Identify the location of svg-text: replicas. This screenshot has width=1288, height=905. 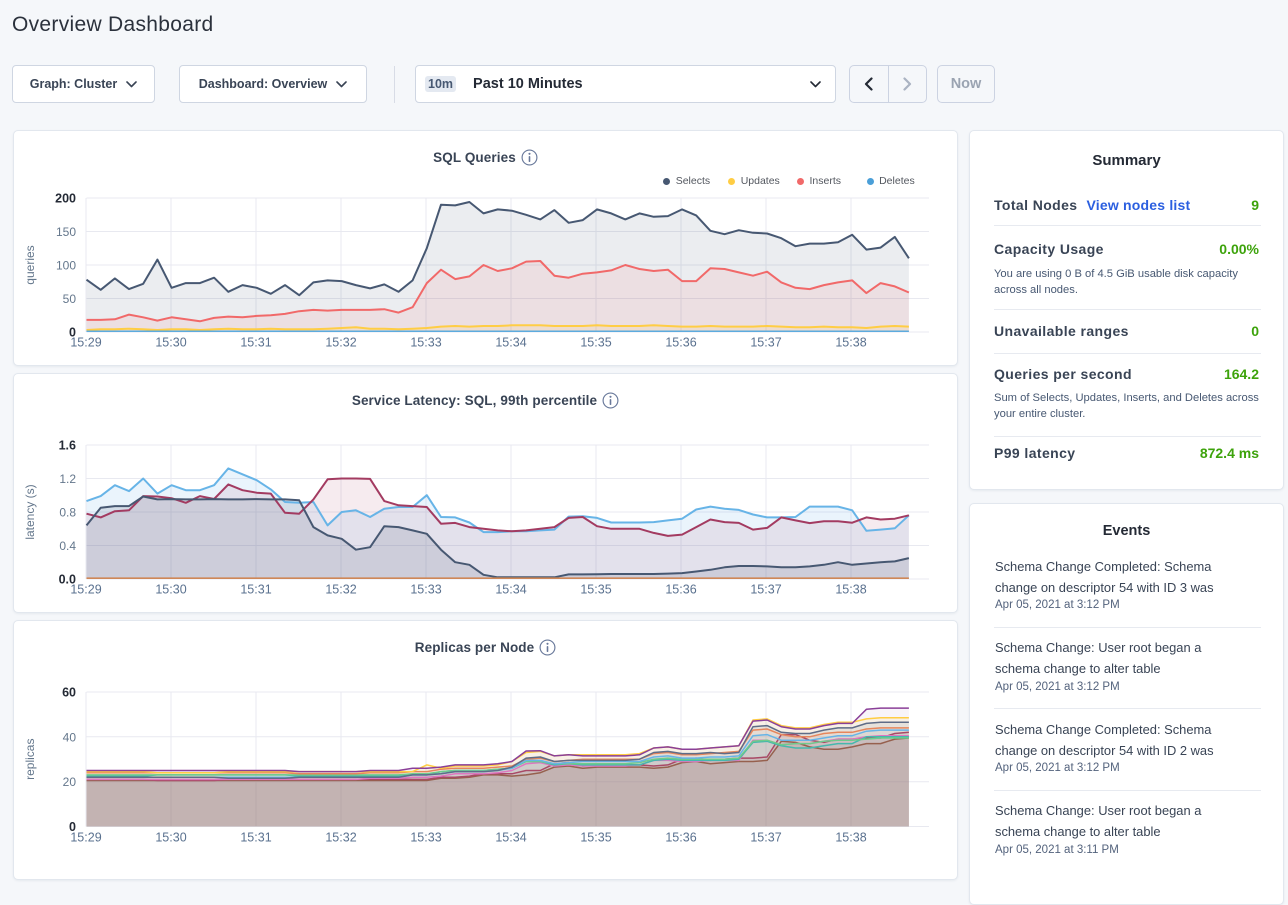
(30, 759).